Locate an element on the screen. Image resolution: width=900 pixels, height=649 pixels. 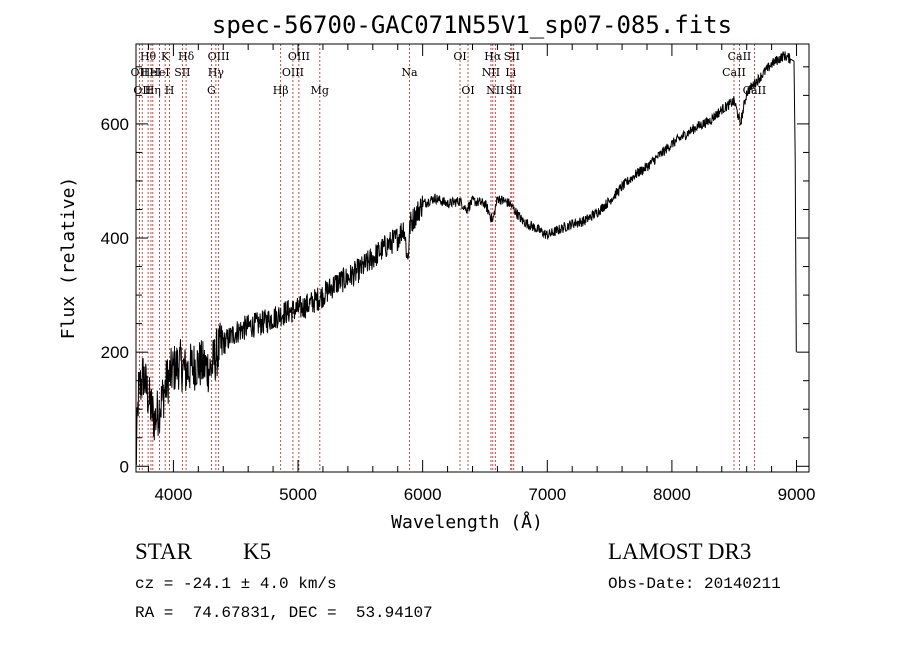
observation-date: Obs-Date: 20140211 is located at coordinates (694, 584).